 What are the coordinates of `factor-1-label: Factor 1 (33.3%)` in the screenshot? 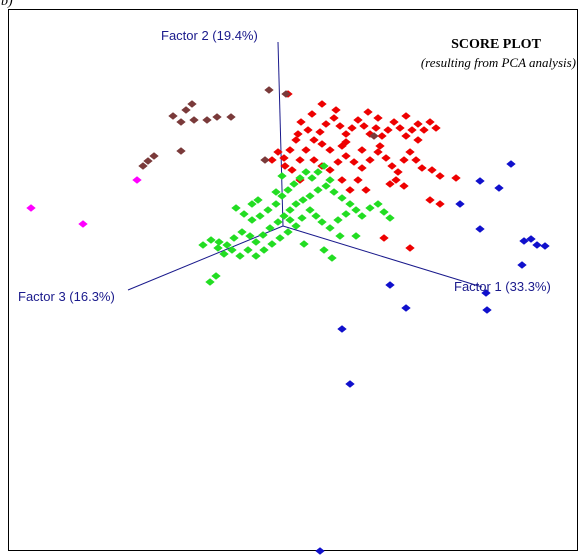 It's located at (502, 286).